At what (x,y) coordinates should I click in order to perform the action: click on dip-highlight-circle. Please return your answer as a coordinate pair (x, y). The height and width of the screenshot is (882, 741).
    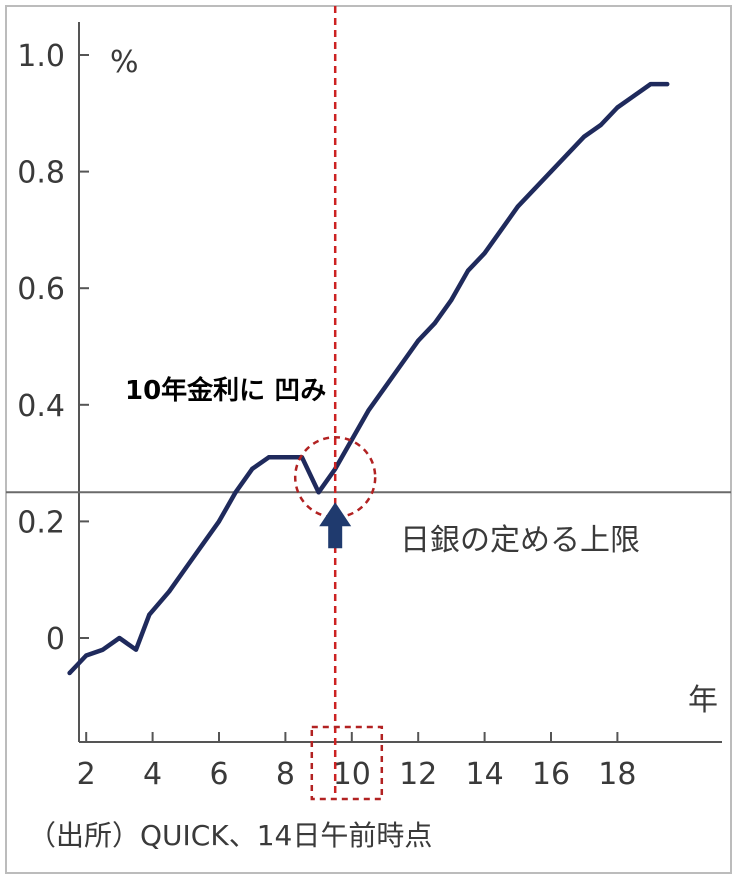
    Looking at the image, I should click on (335, 477).